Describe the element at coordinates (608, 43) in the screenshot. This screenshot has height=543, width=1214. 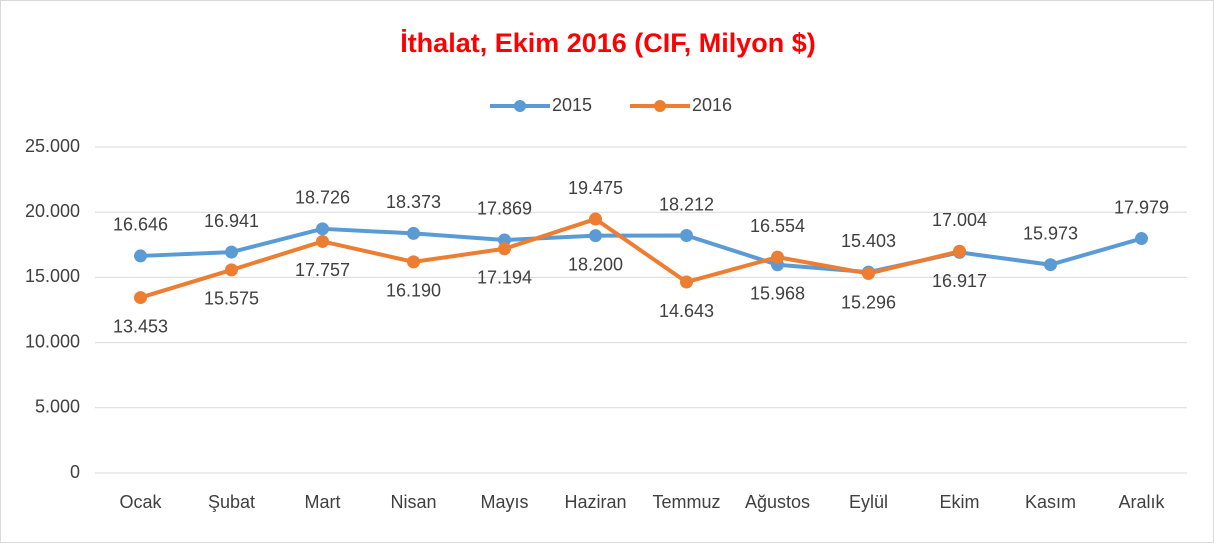
I see `chart-title: İthalat, Ekim 2016 (CIF, Milyon $)` at that location.